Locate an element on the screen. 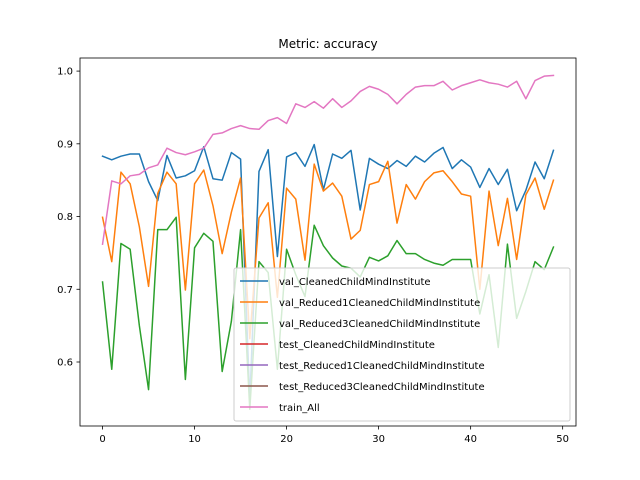 The image size is (640, 480). legend-label-0: val_CleanedChildMindInstitute is located at coordinates (355, 282).